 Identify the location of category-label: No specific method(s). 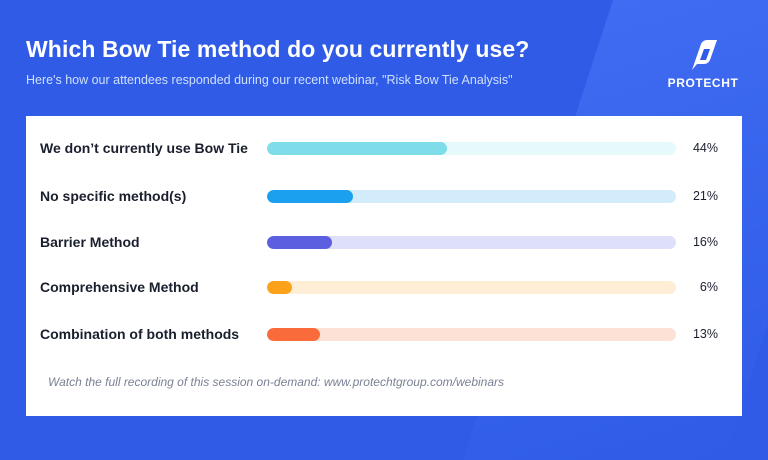
(113, 196).